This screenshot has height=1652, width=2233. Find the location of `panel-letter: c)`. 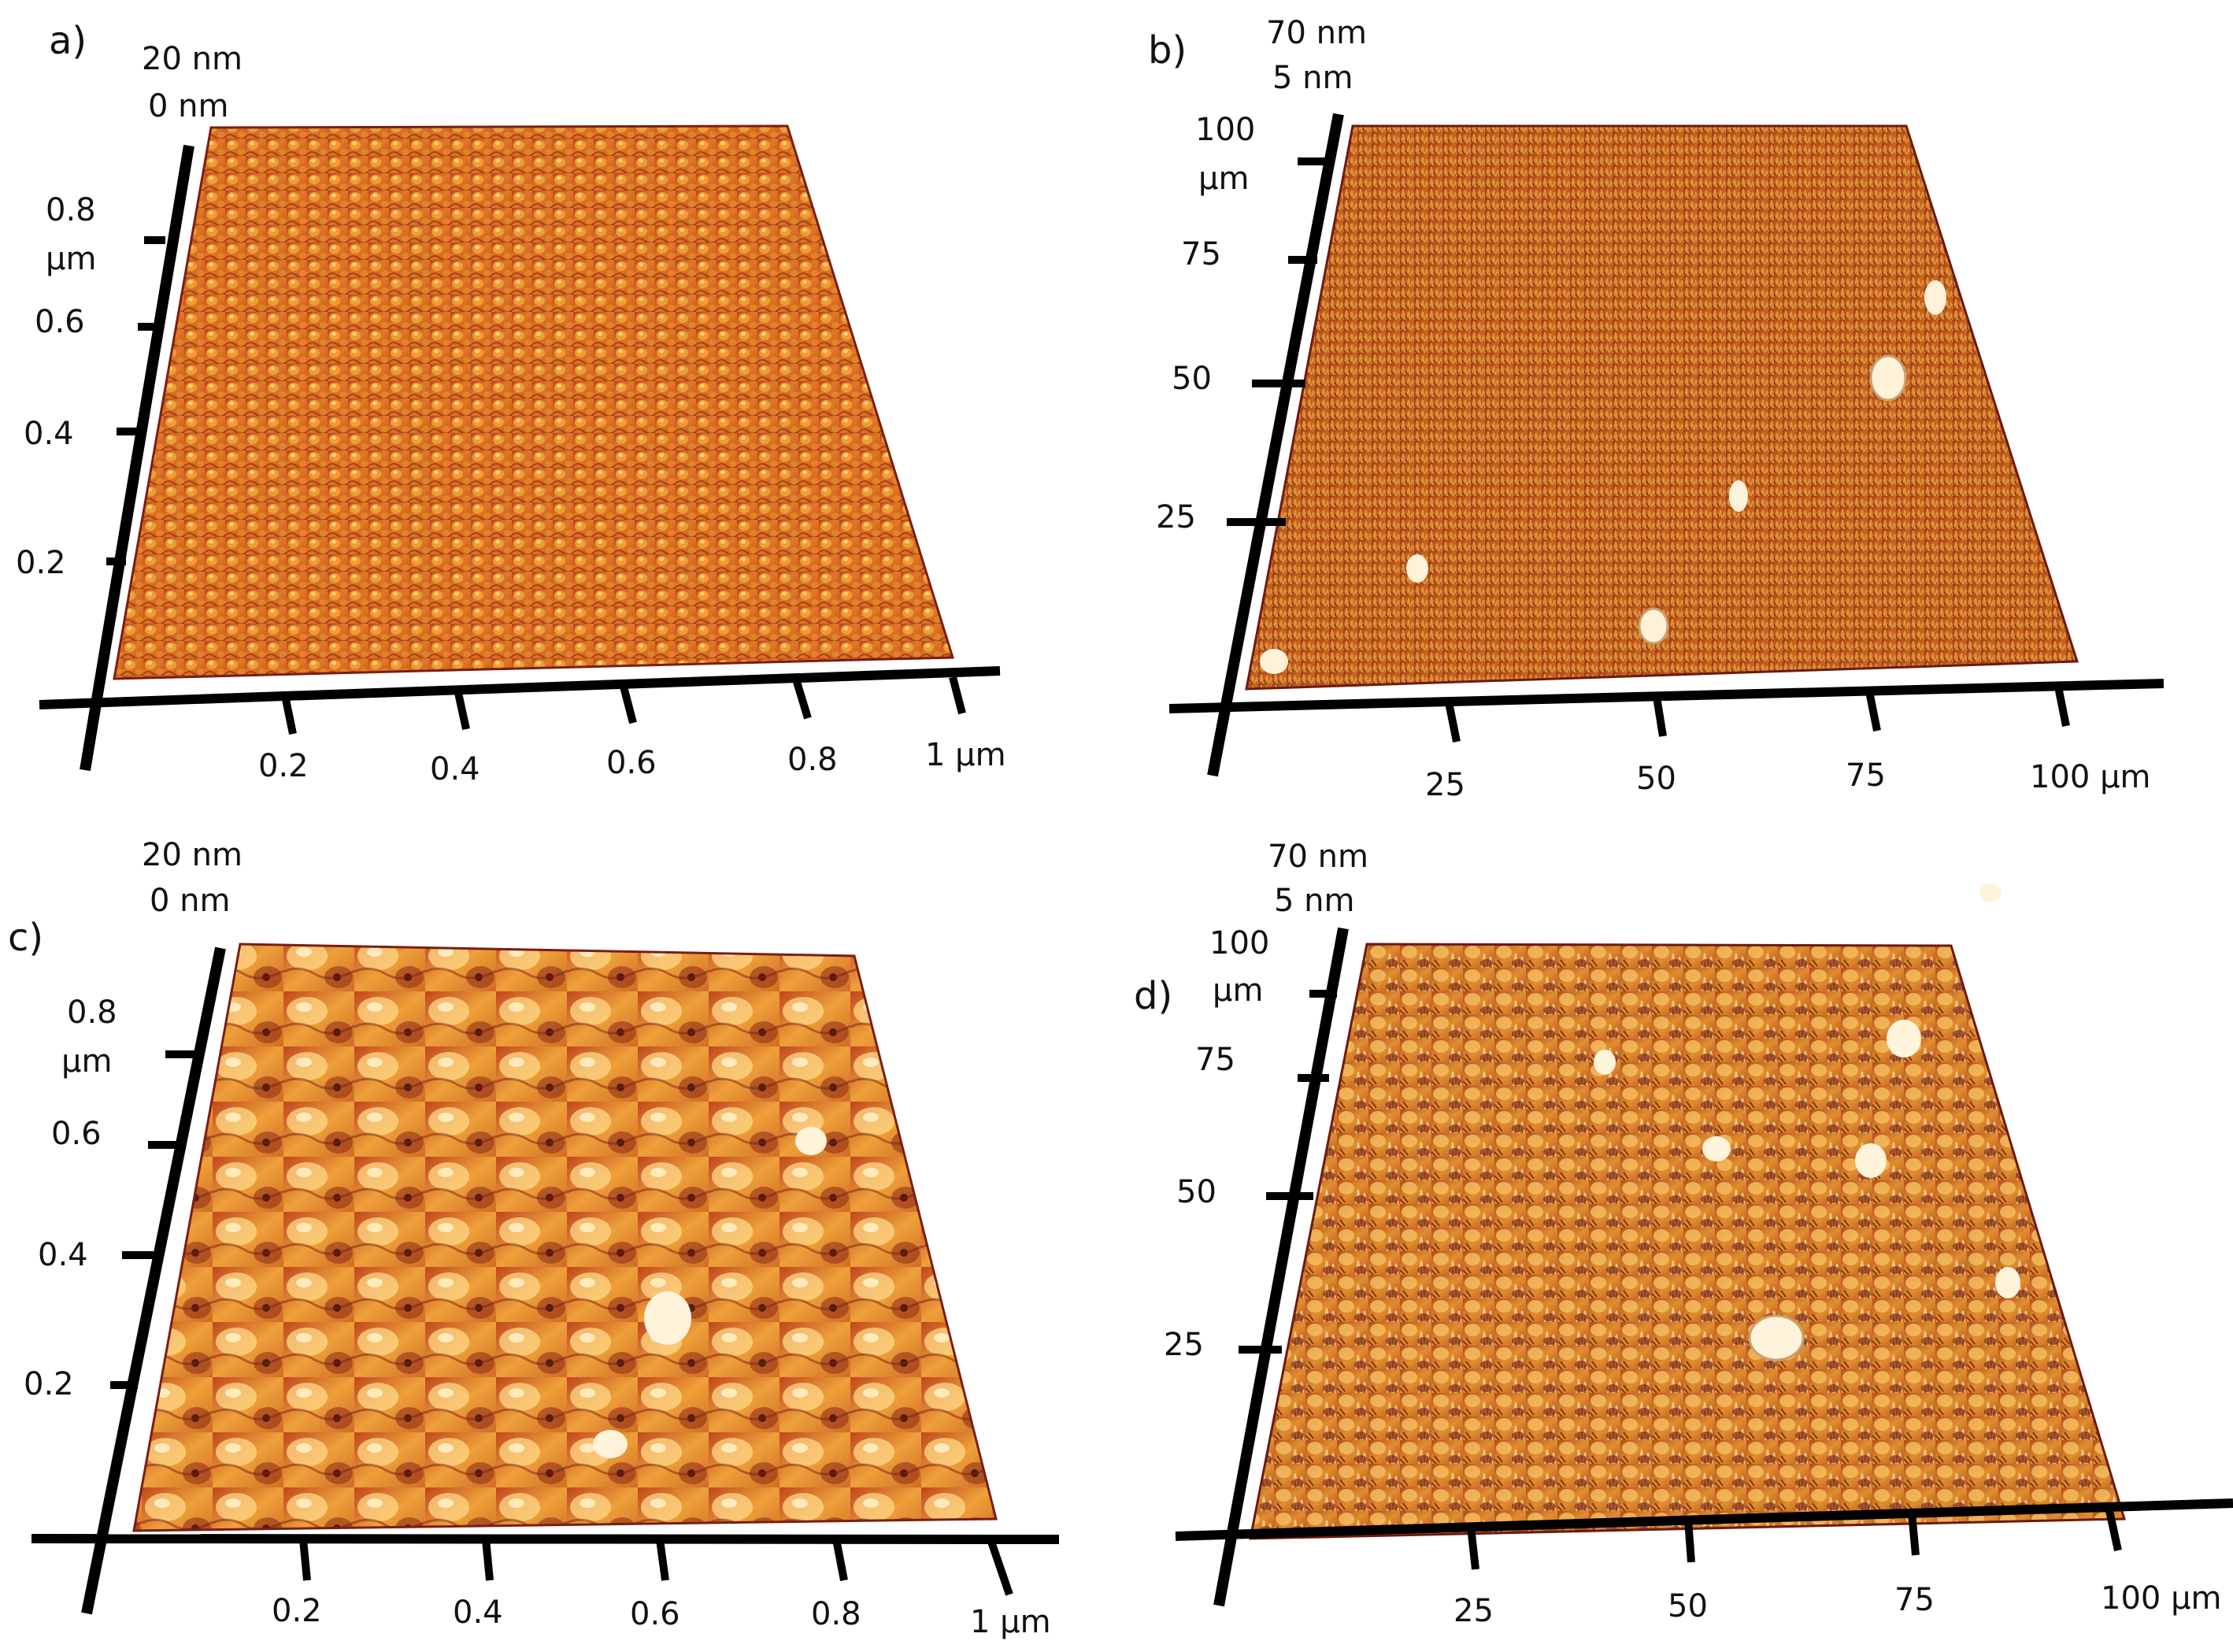

panel-letter: c) is located at coordinates (25, 938).